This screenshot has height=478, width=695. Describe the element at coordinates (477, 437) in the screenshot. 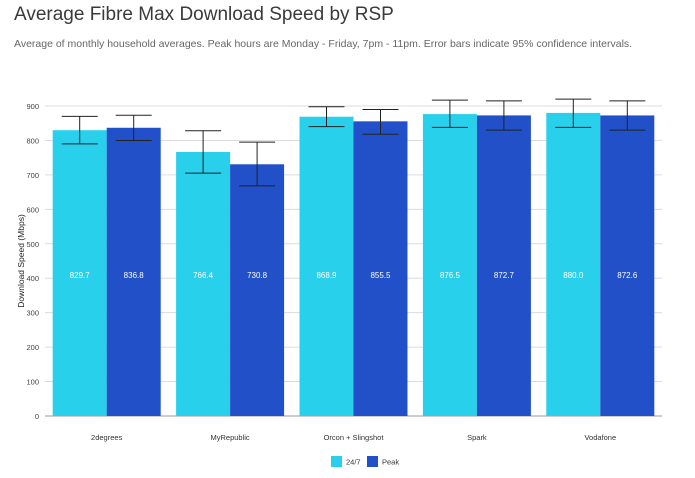

I see `x-tick-label: Spark` at that location.